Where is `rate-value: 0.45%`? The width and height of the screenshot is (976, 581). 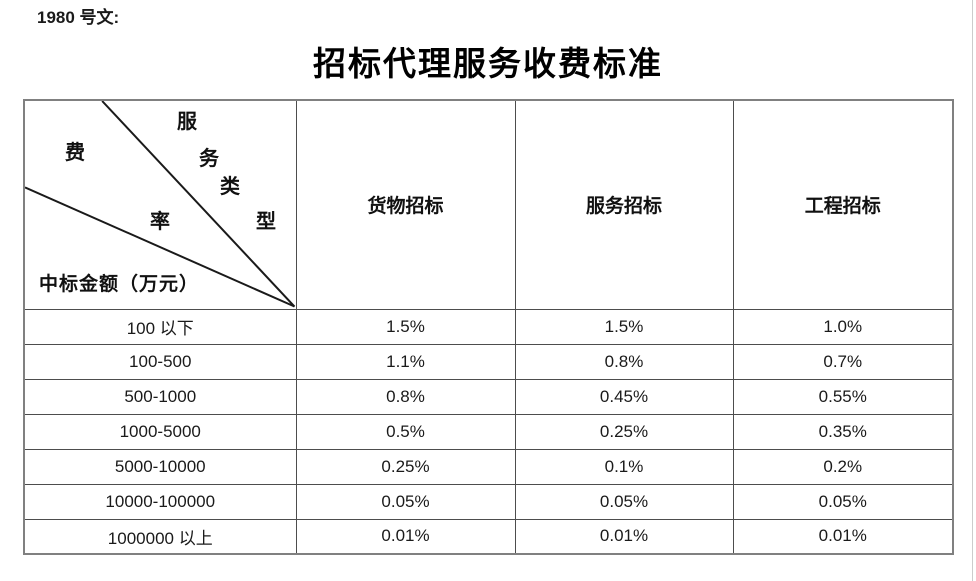
rate-value: 0.45% is located at coordinates (624, 396).